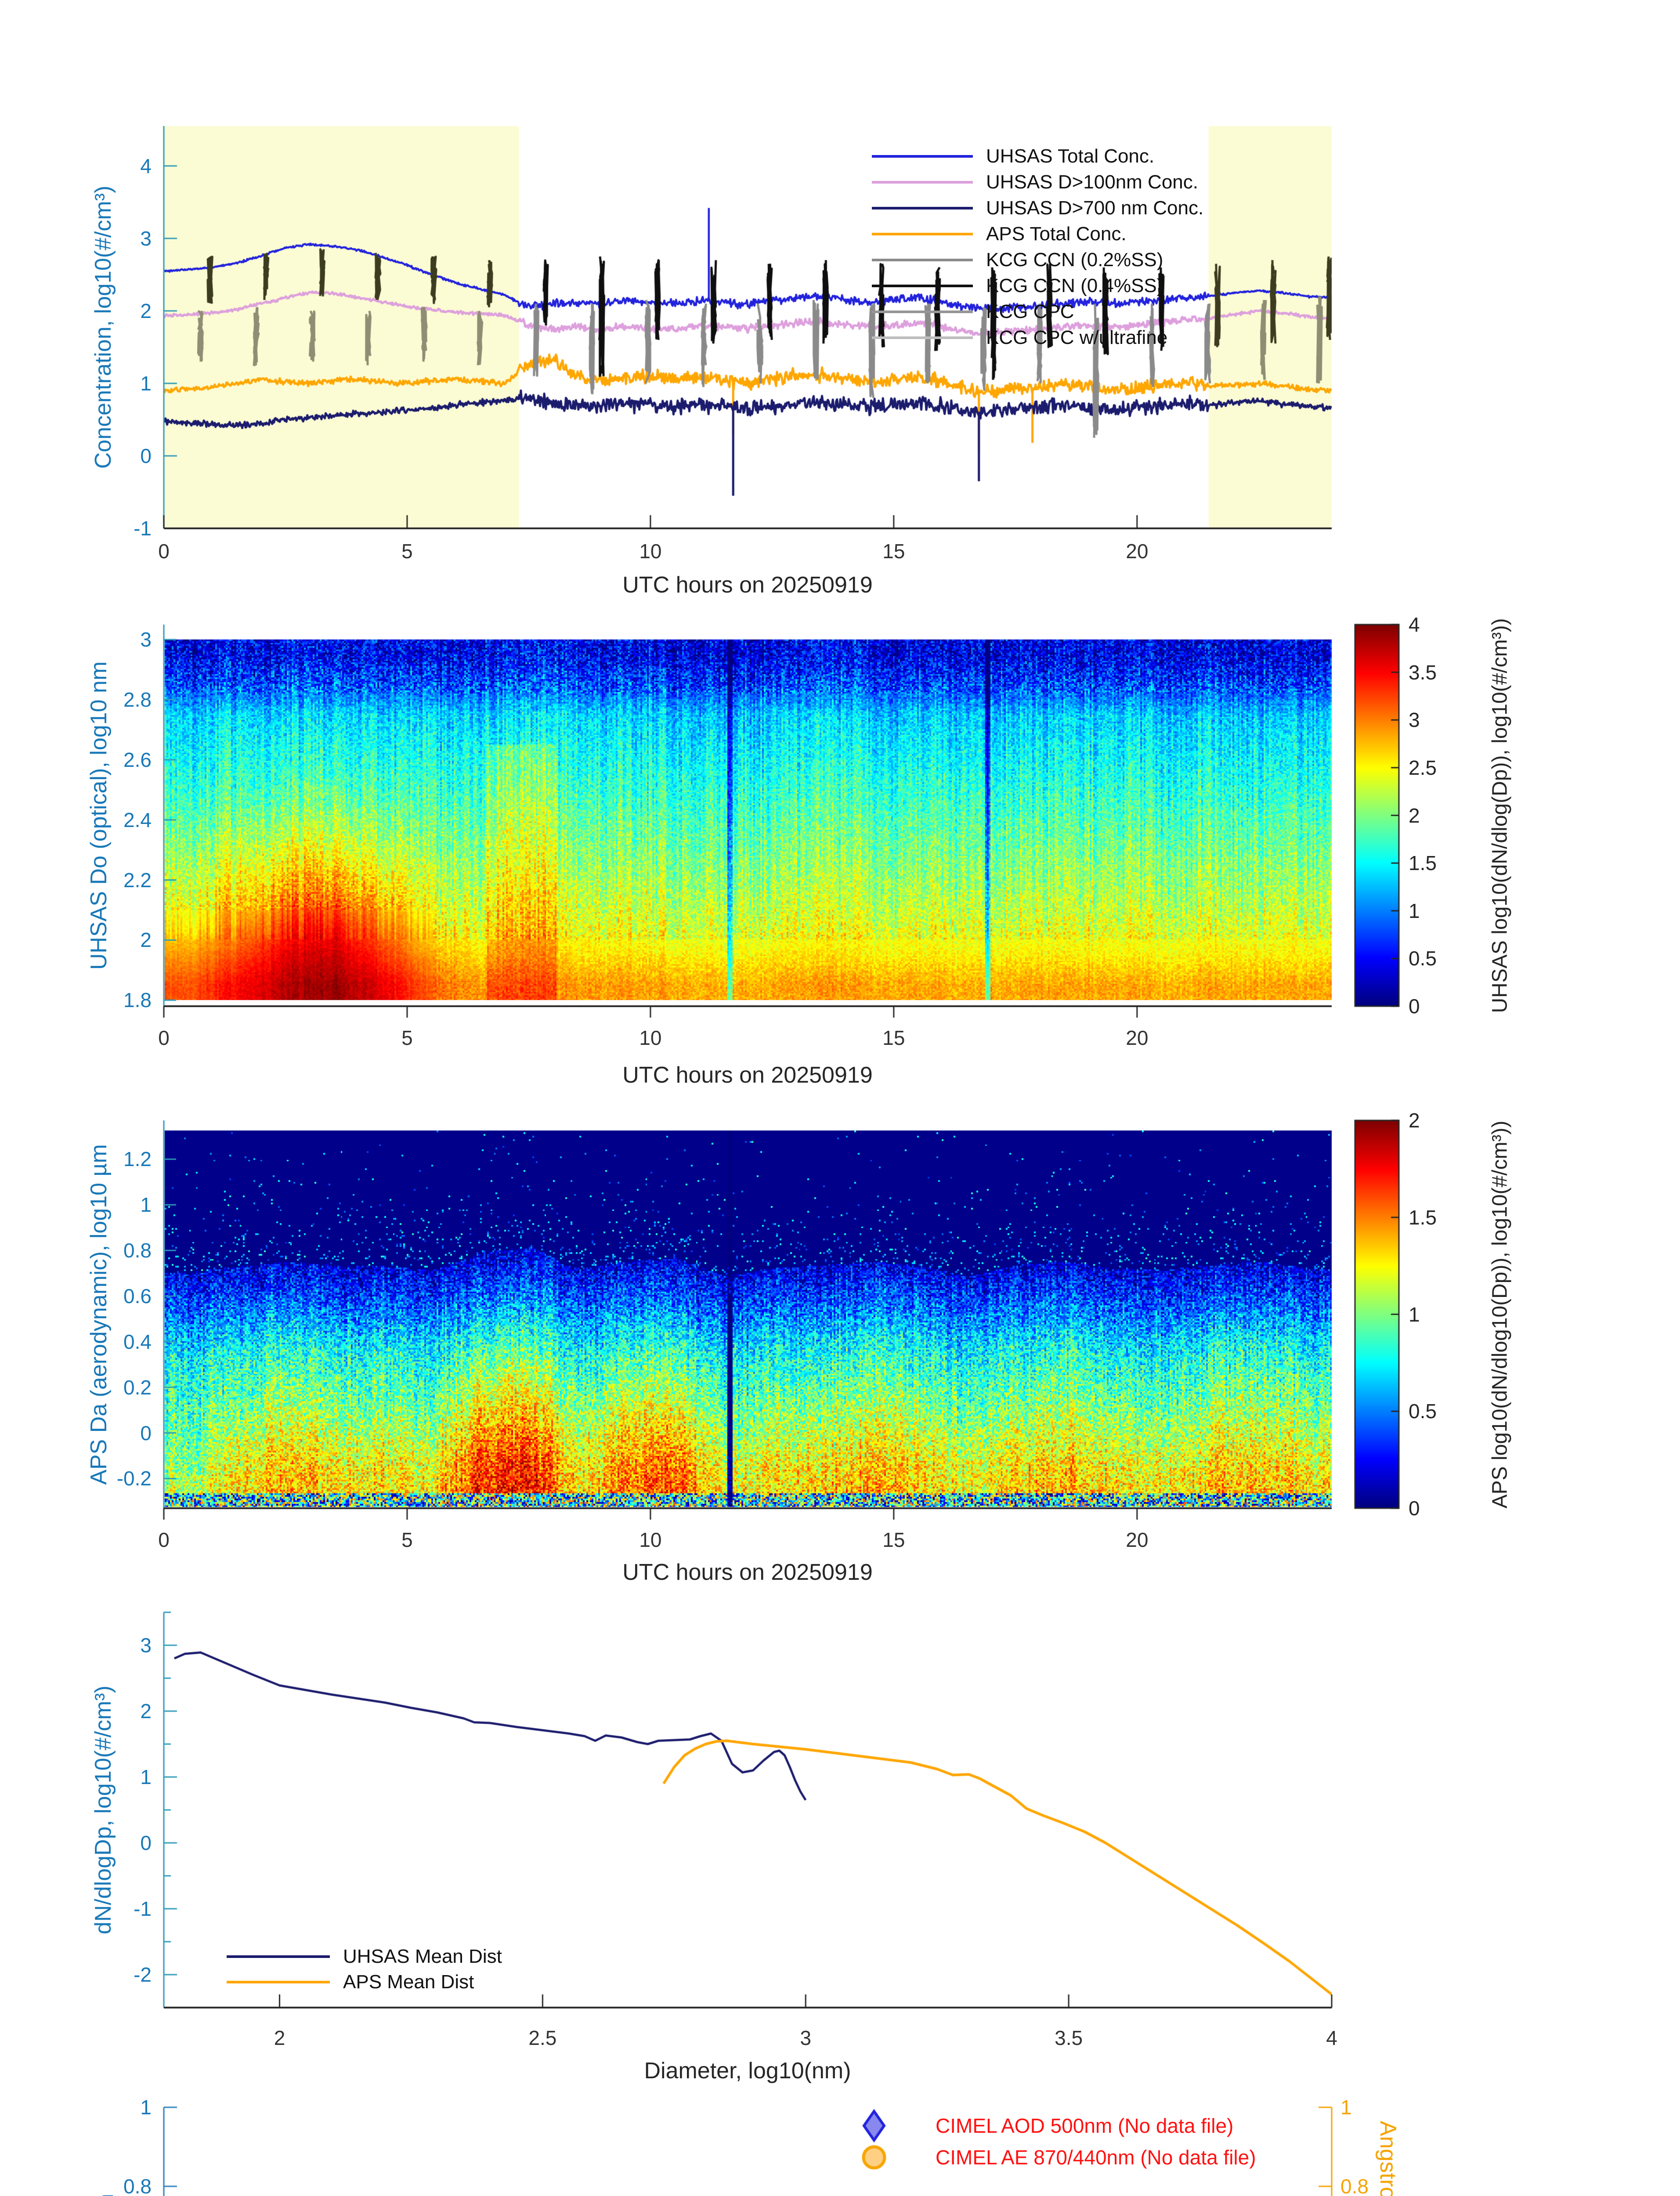  I want to click on p4-legend: UHSAS Mean Dist APS Mean Dist, so click(364, 1969).